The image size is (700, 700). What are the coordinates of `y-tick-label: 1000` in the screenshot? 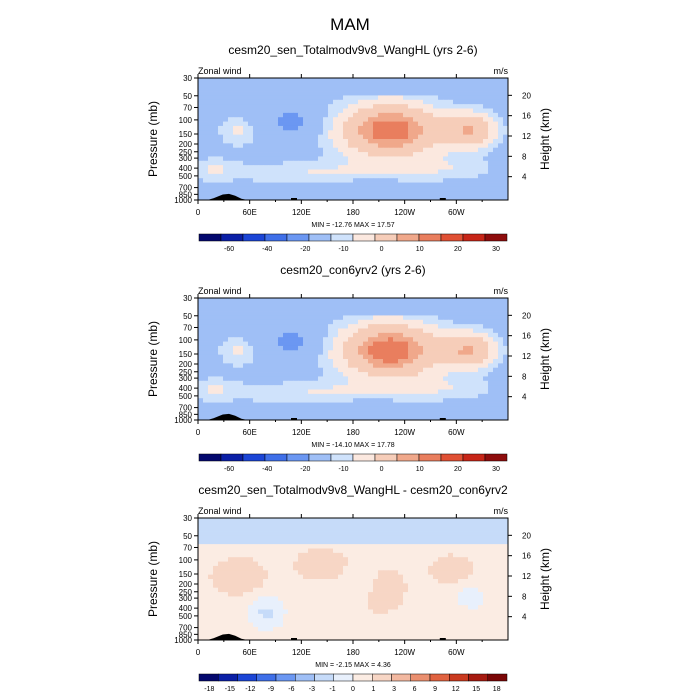 It's located at (183, 200).